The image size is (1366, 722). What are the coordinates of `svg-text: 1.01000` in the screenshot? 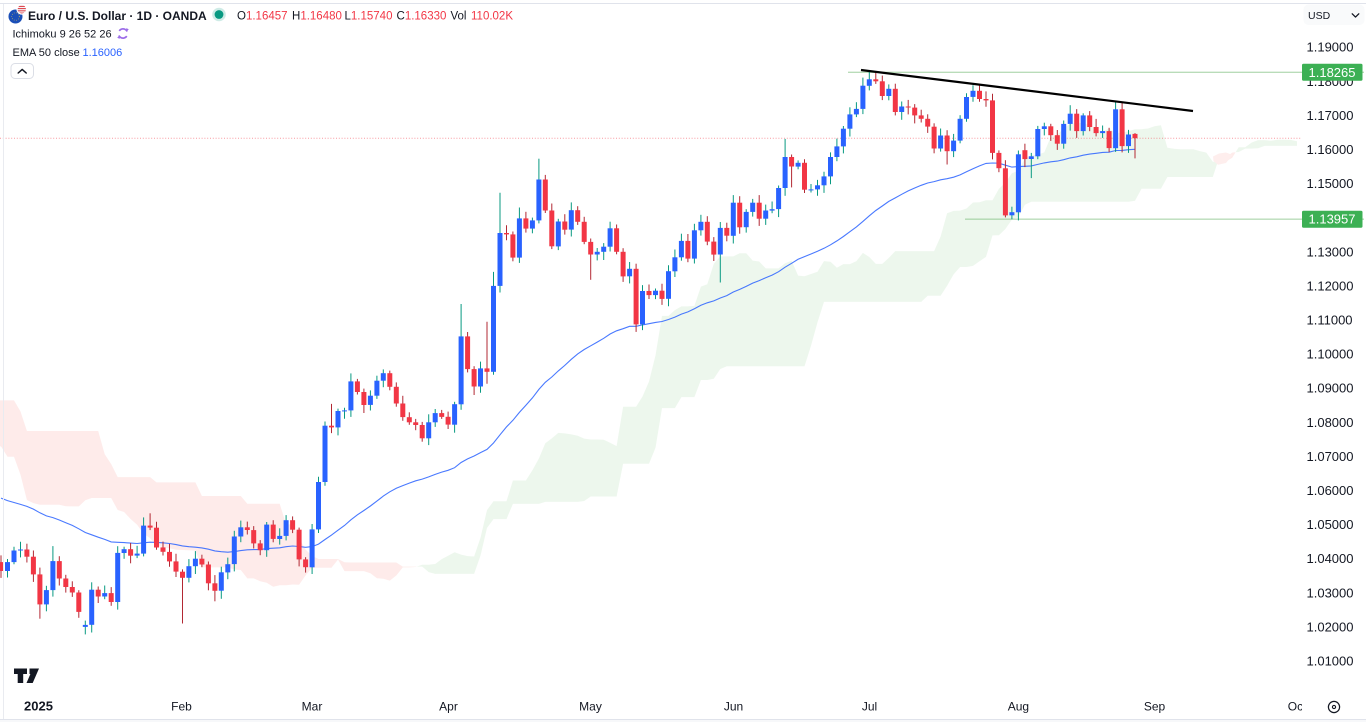 It's located at (1330, 661).